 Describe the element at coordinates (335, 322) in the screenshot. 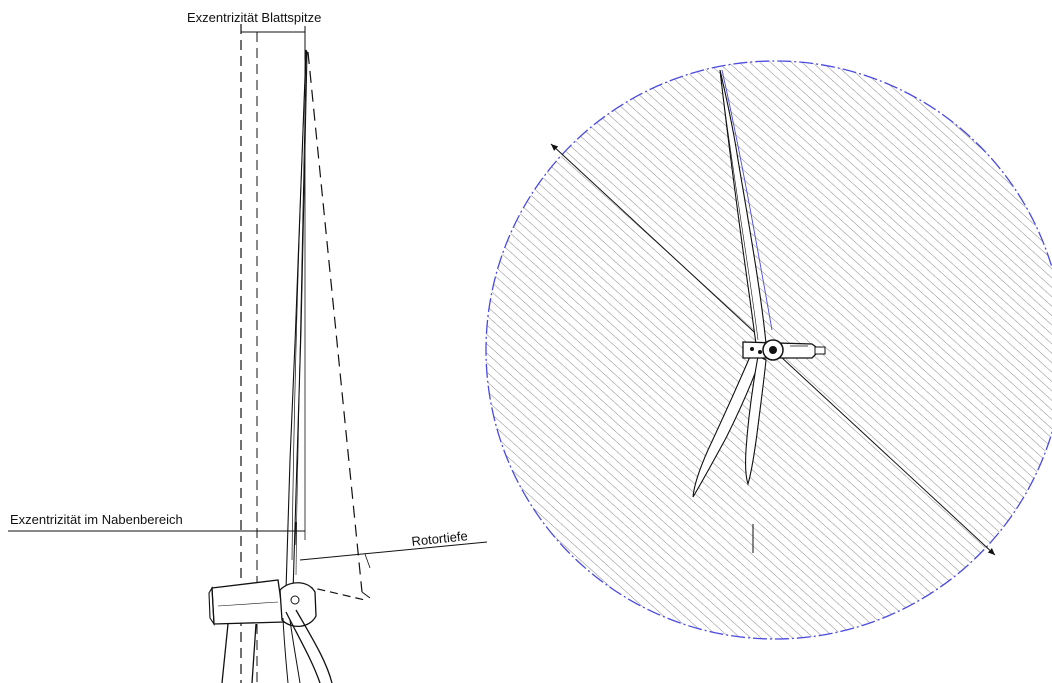

I see `sweep-line` at that location.